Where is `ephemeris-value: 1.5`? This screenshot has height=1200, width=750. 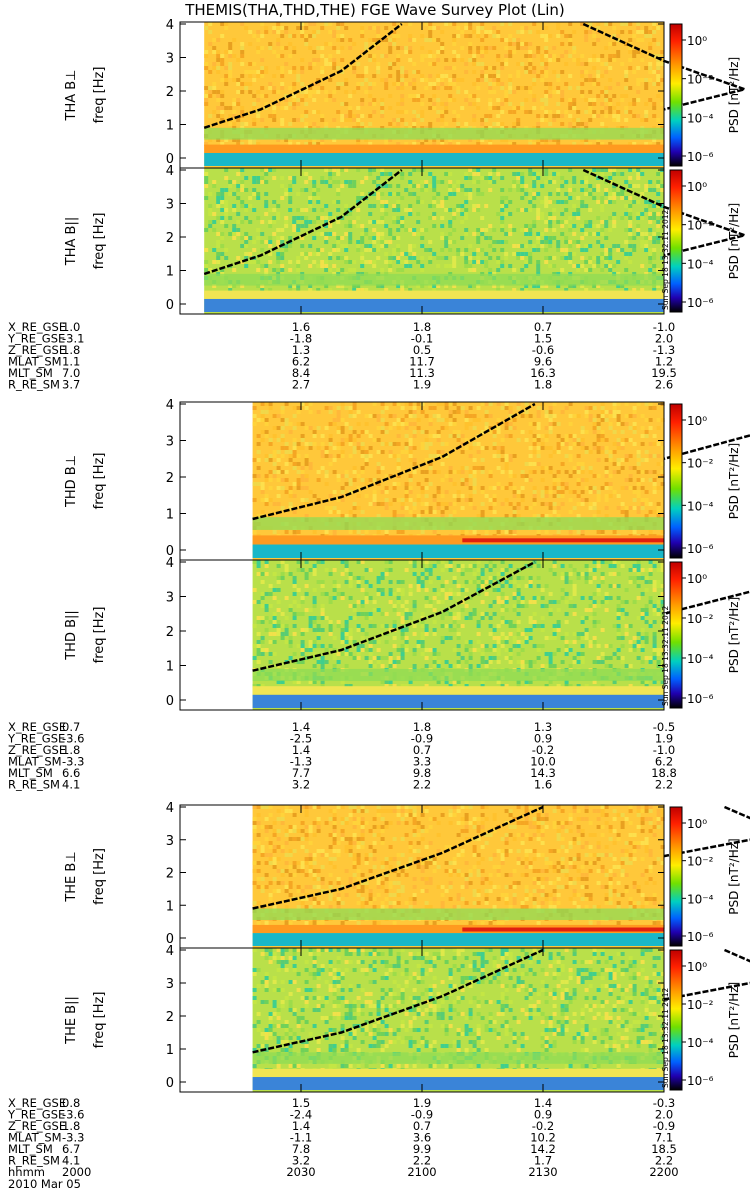 ephemeris-value: 1.5 is located at coordinates (543, 339).